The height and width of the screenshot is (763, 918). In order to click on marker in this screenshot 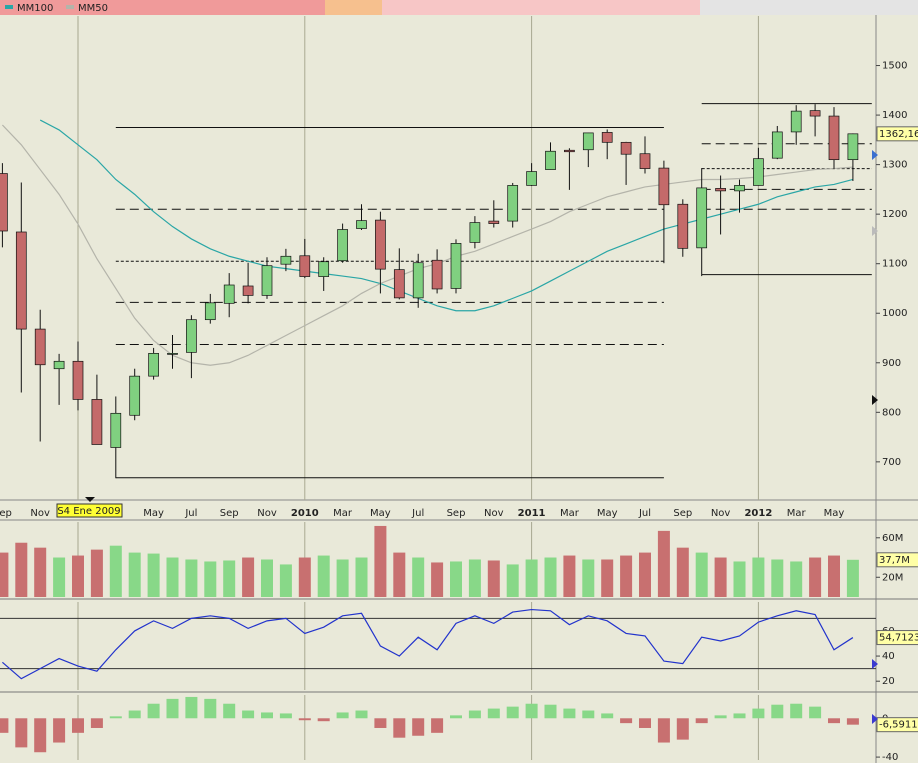, I will do `click(875, 155)`.